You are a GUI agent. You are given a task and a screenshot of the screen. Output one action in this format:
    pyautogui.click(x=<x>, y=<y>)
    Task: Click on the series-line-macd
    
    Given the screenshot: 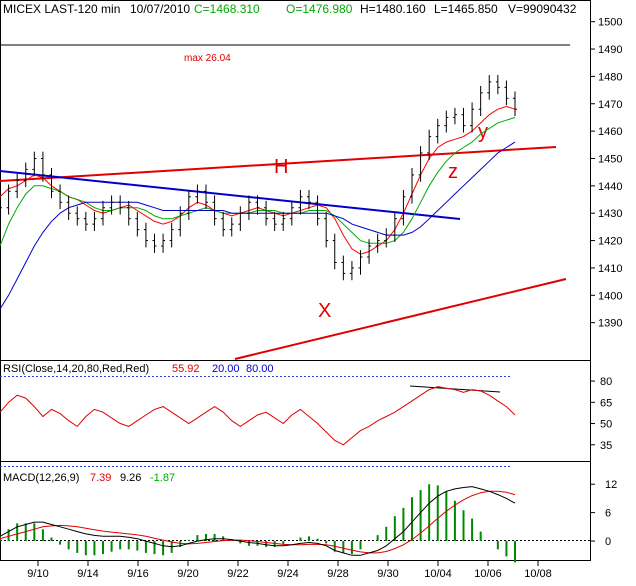 What is the action you would take?
    pyautogui.click(x=258, y=521)
    